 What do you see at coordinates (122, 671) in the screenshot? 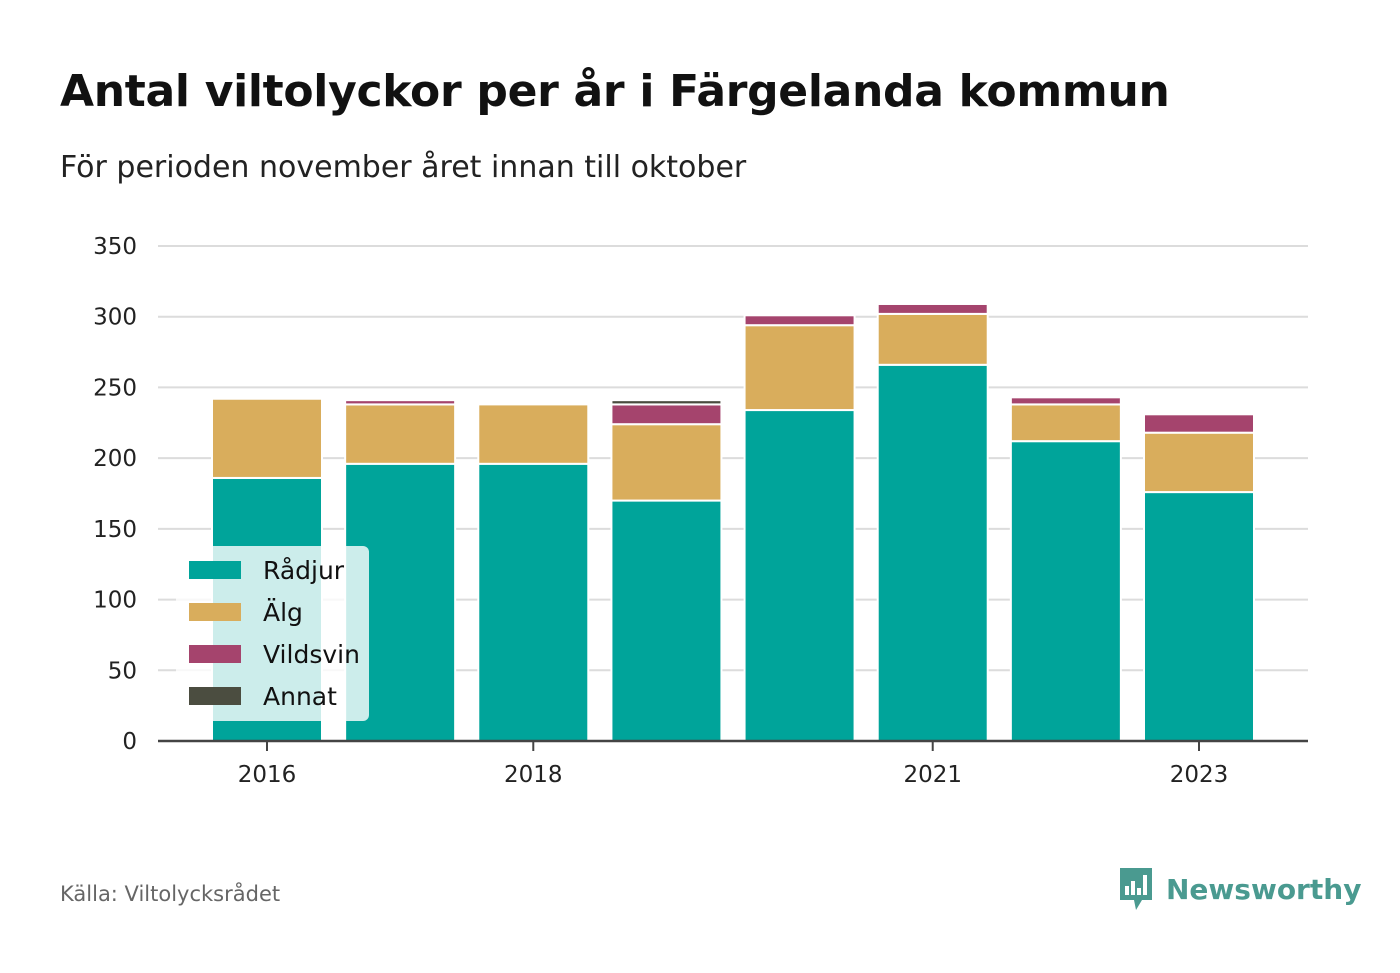
I see `y-tick-label: 50` at bounding box center [122, 671].